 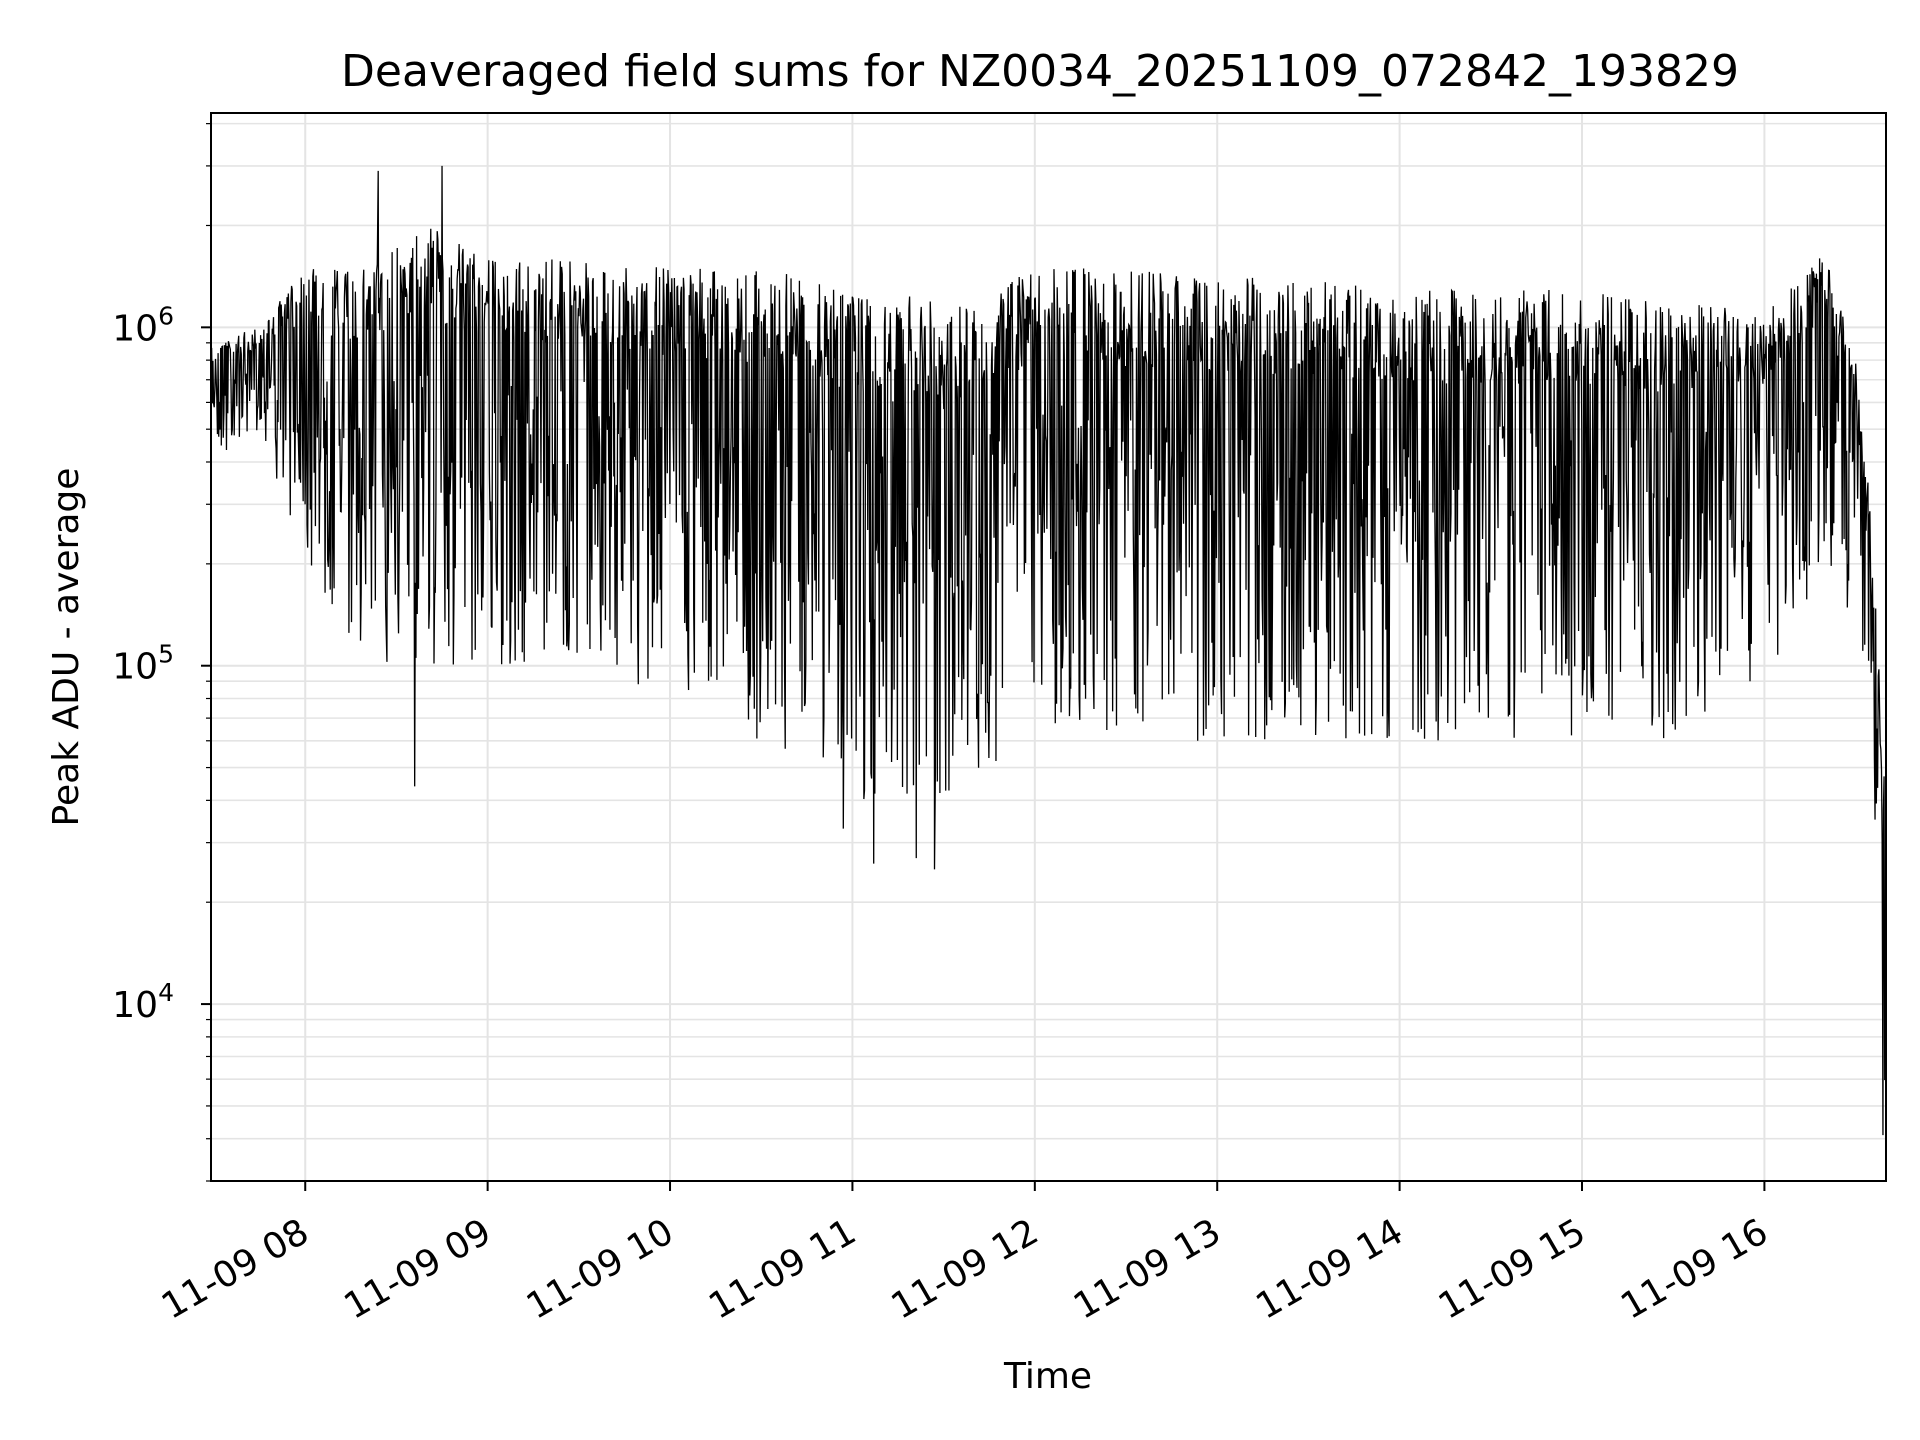 I want to click on y-tick-label: 10⁴, so click(x=143, y=1002).